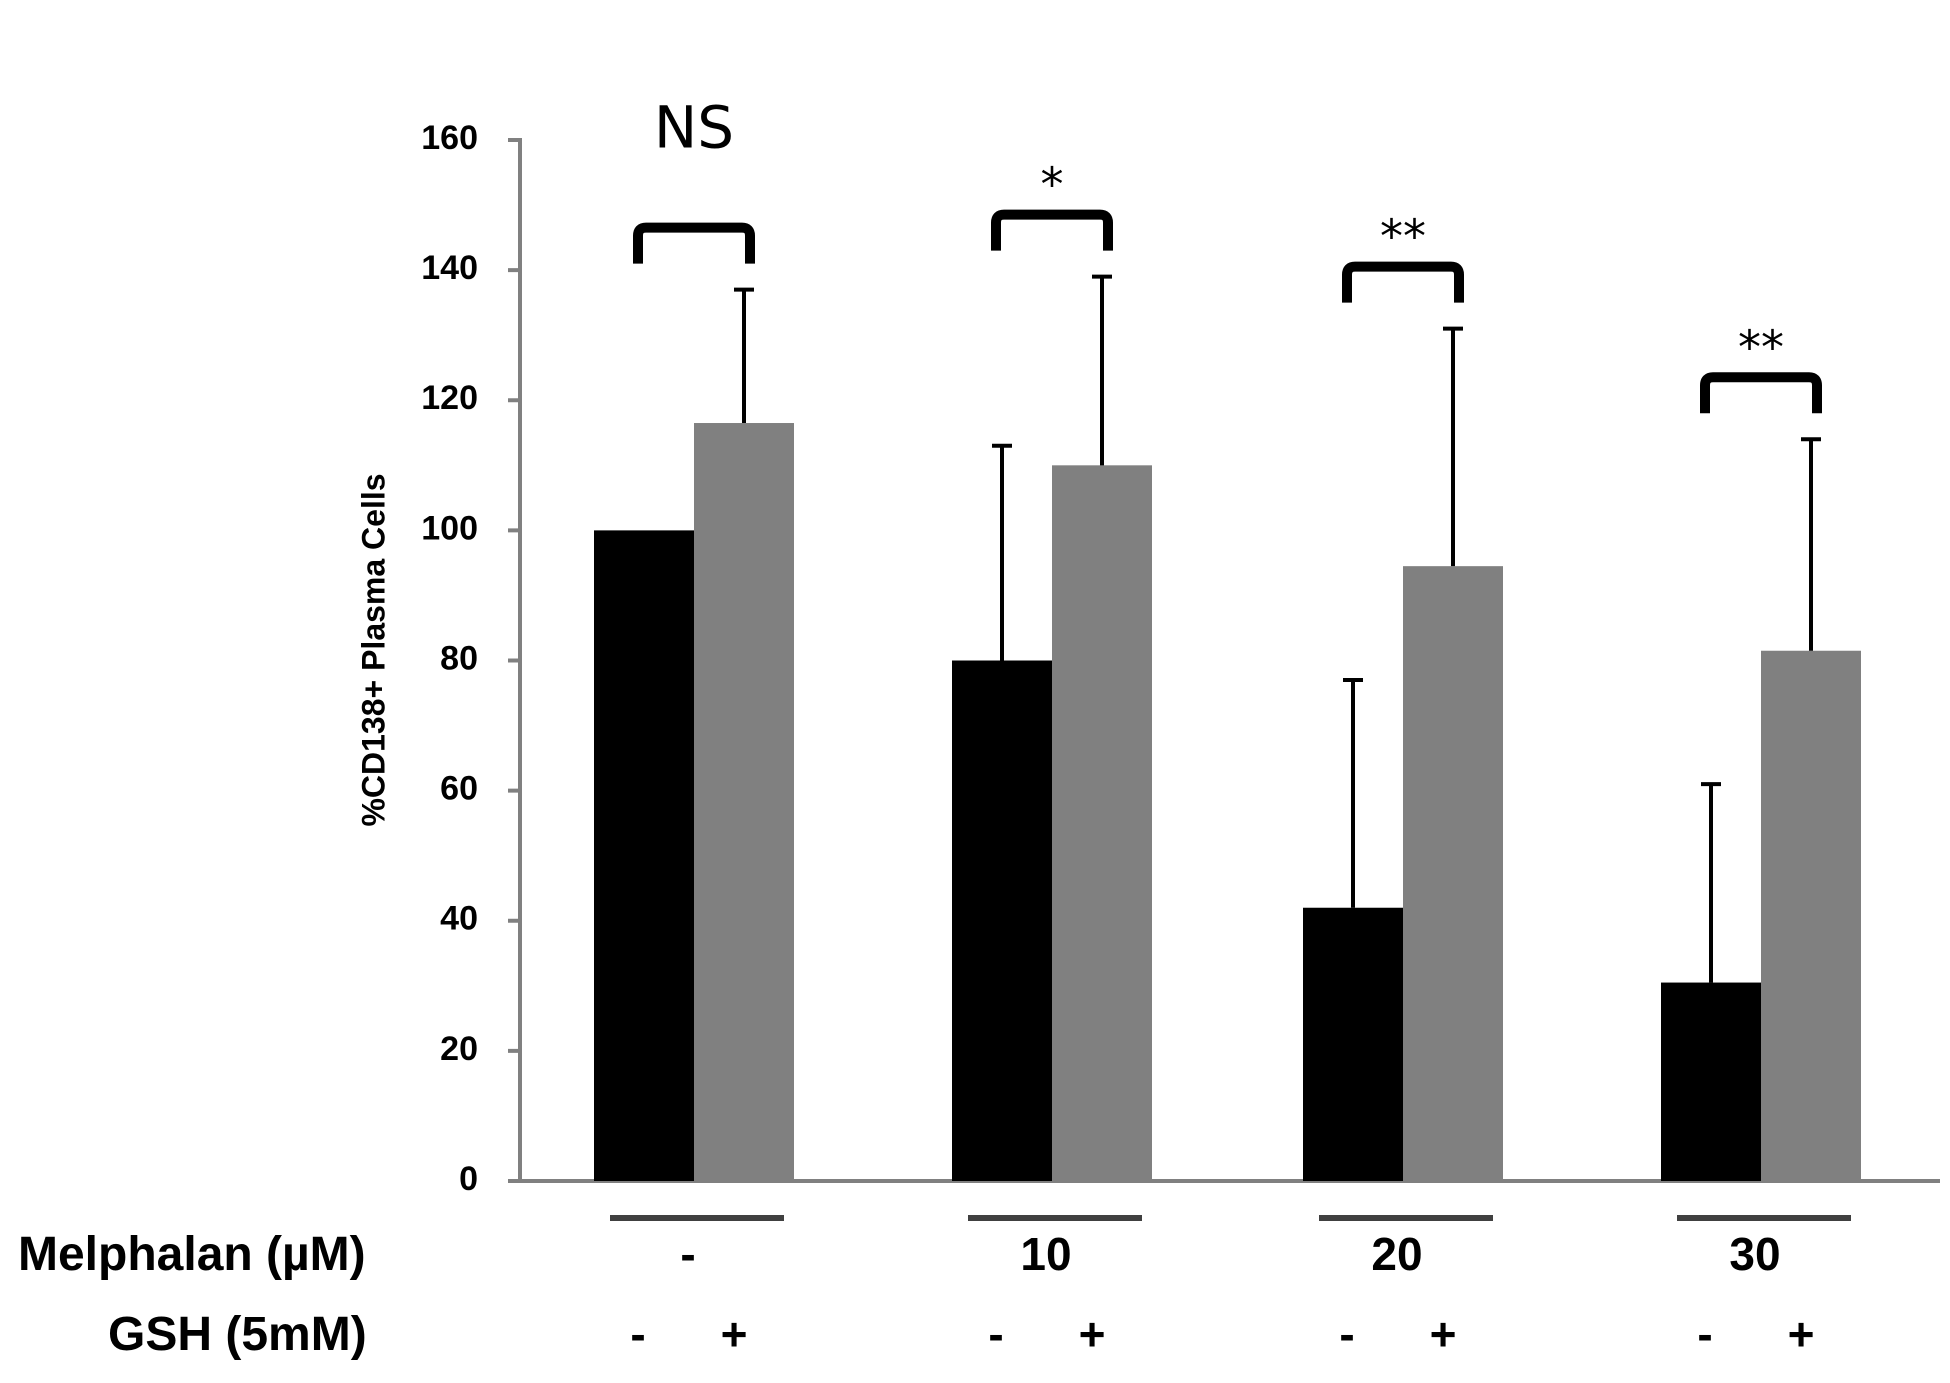 The height and width of the screenshot is (1383, 1950). What do you see at coordinates (459, 789) in the screenshot?
I see `y-tick-label: 60` at bounding box center [459, 789].